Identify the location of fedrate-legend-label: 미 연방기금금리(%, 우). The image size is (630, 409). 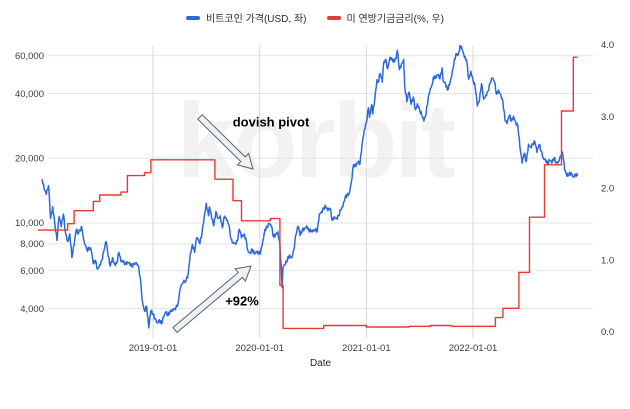
(395, 19).